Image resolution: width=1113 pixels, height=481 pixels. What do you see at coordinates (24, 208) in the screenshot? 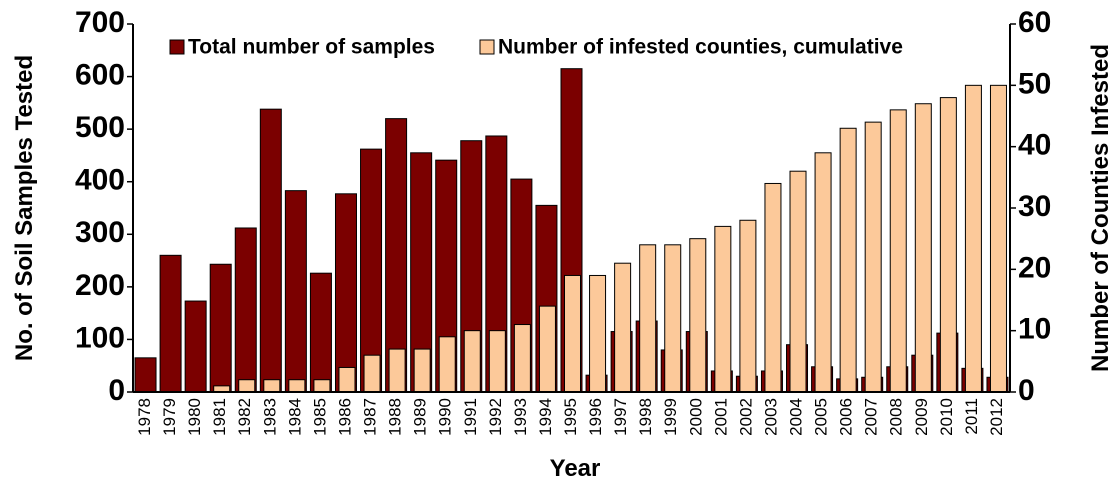
I see `y-axis-title: No. of Soil Samples Tested` at bounding box center [24, 208].